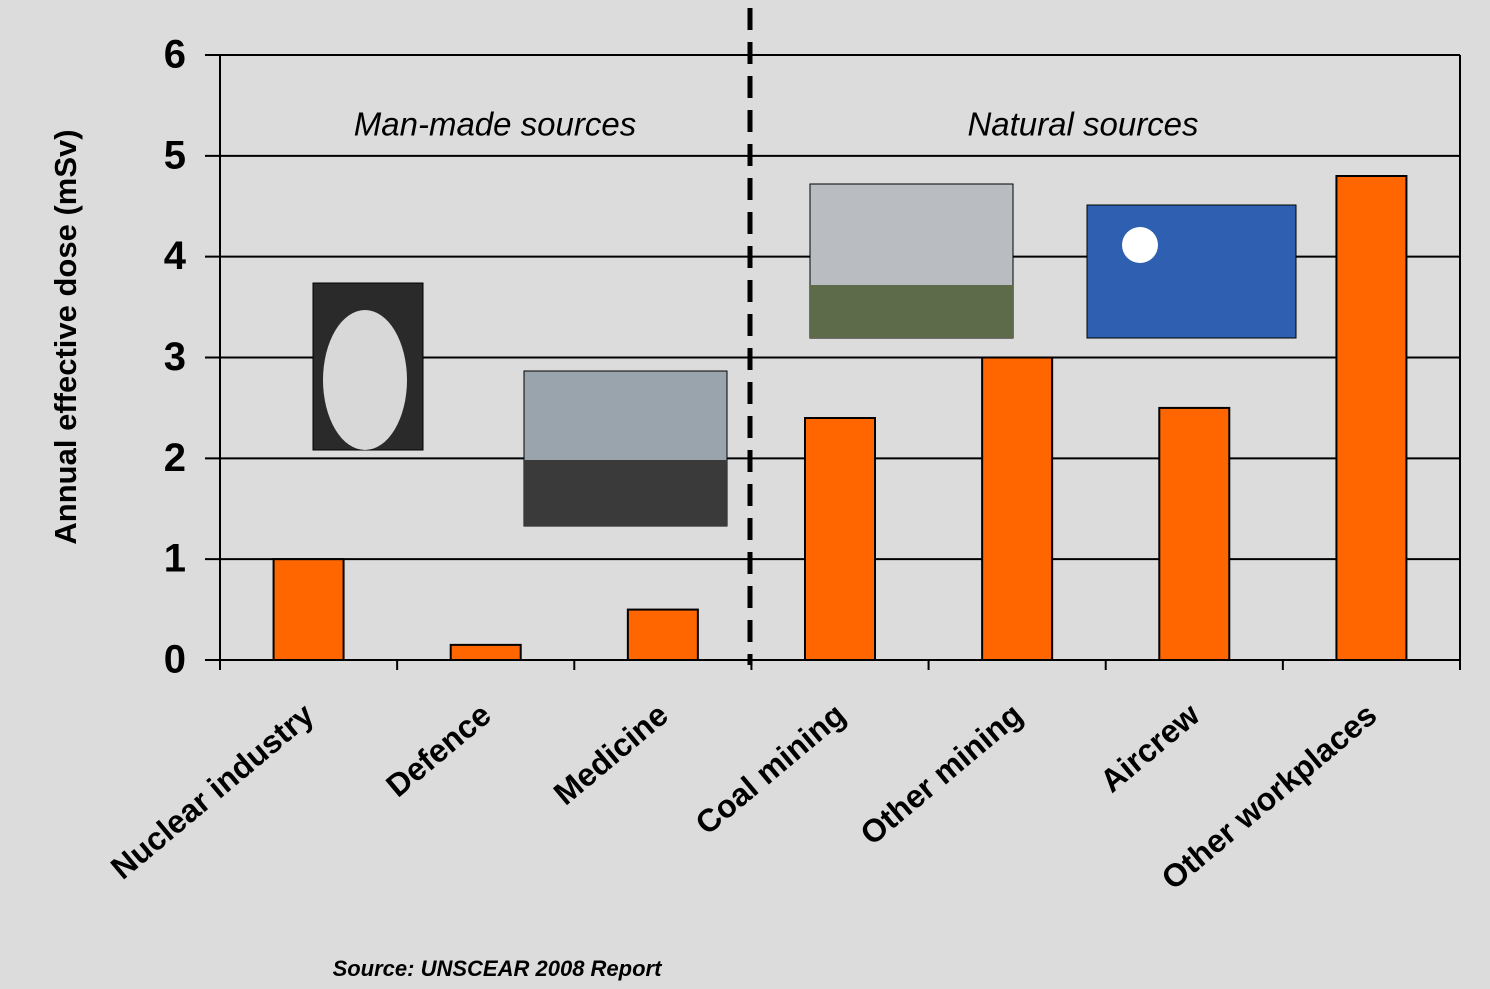  Describe the element at coordinates (495, 124) in the screenshot. I see `annotation: Man-made sources` at that location.